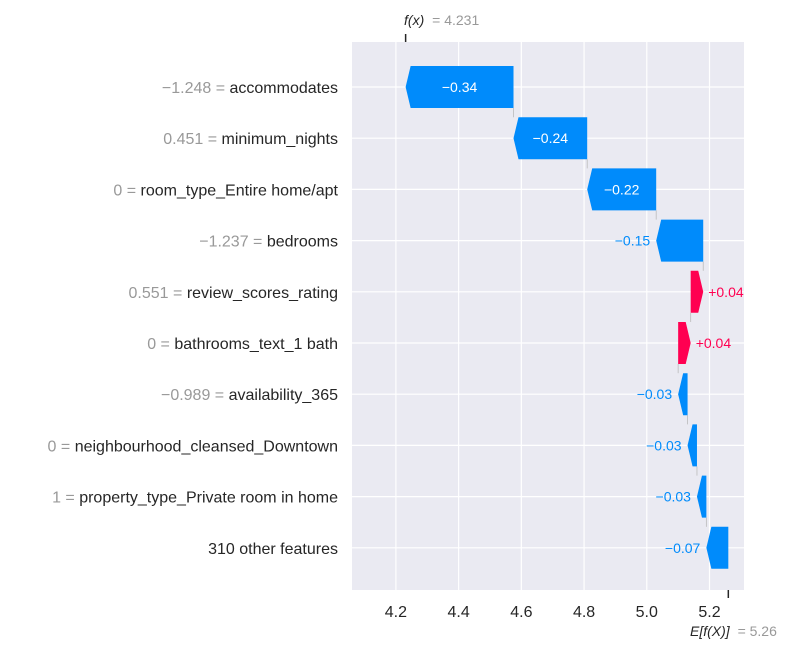 Image resolution: width=800 pixels, height=650 pixels. I want to click on bar-value-label: −0.34, so click(460, 87).